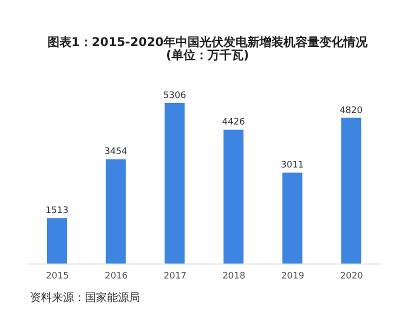 Image resolution: width=415 pixels, height=324 pixels. What do you see at coordinates (292, 276) in the screenshot?
I see `x-tick-label: 2019` at bounding box center [292, 276].